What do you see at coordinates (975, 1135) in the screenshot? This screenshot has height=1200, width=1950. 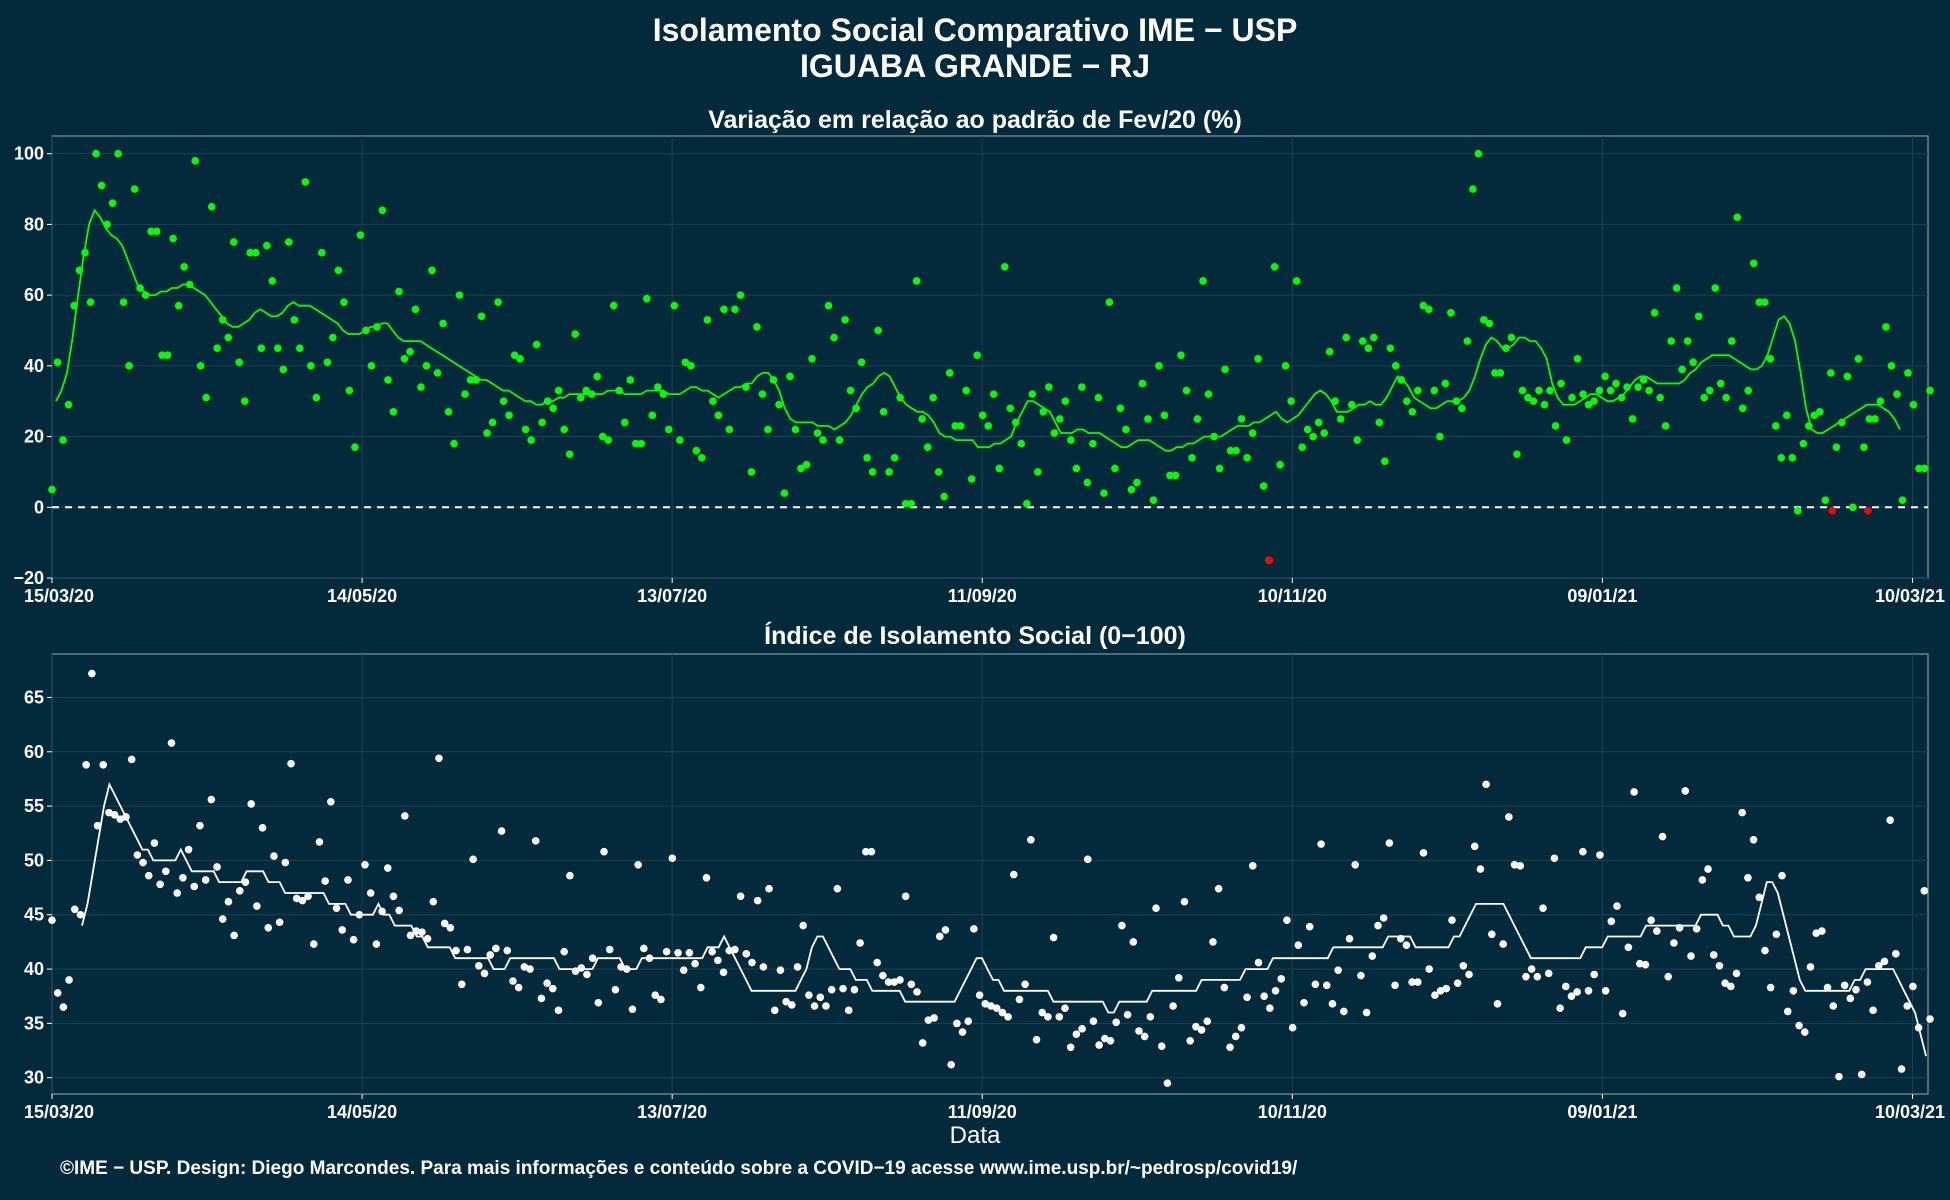 I see `x-axis-label: Data` at bounding box center [975, 1135].